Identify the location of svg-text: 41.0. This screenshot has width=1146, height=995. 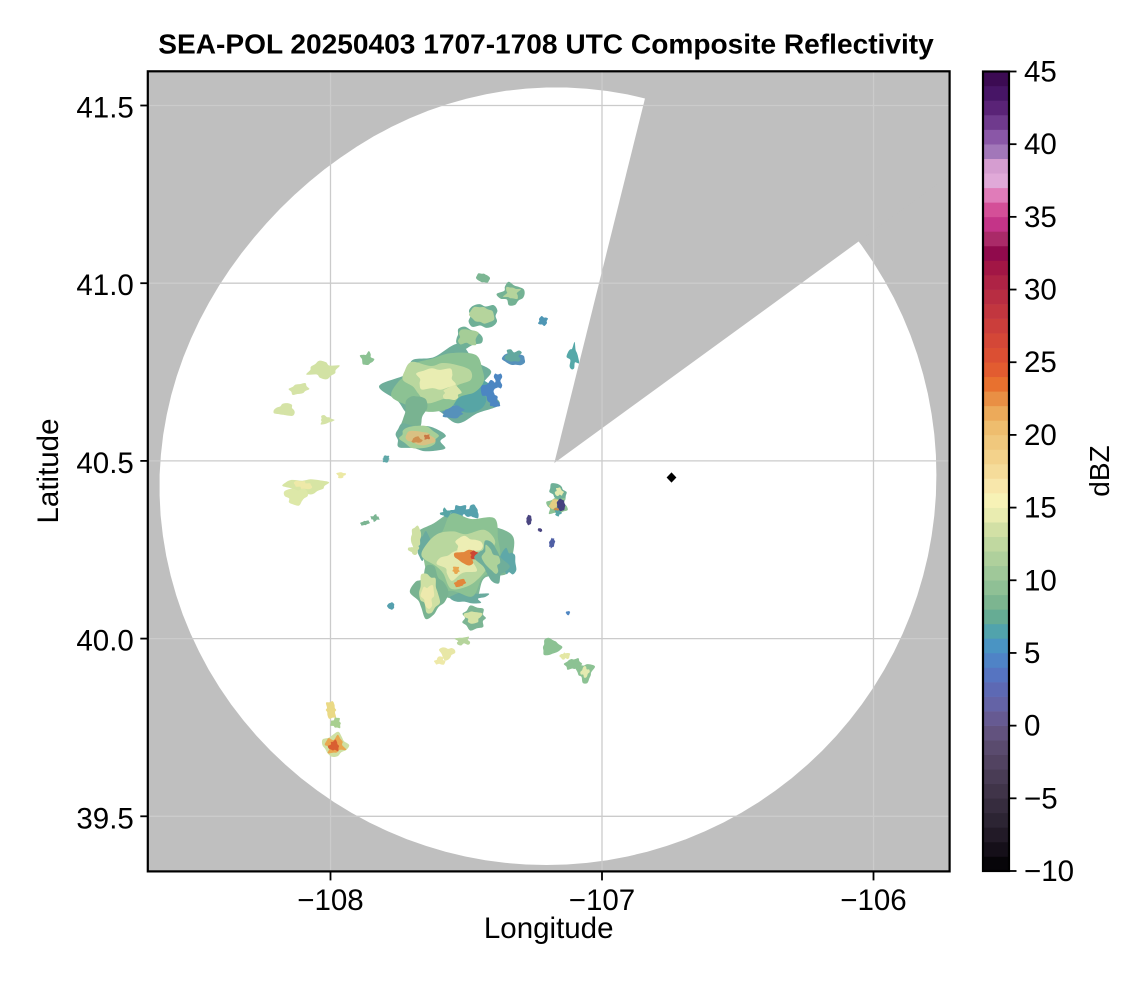
(104, 285).